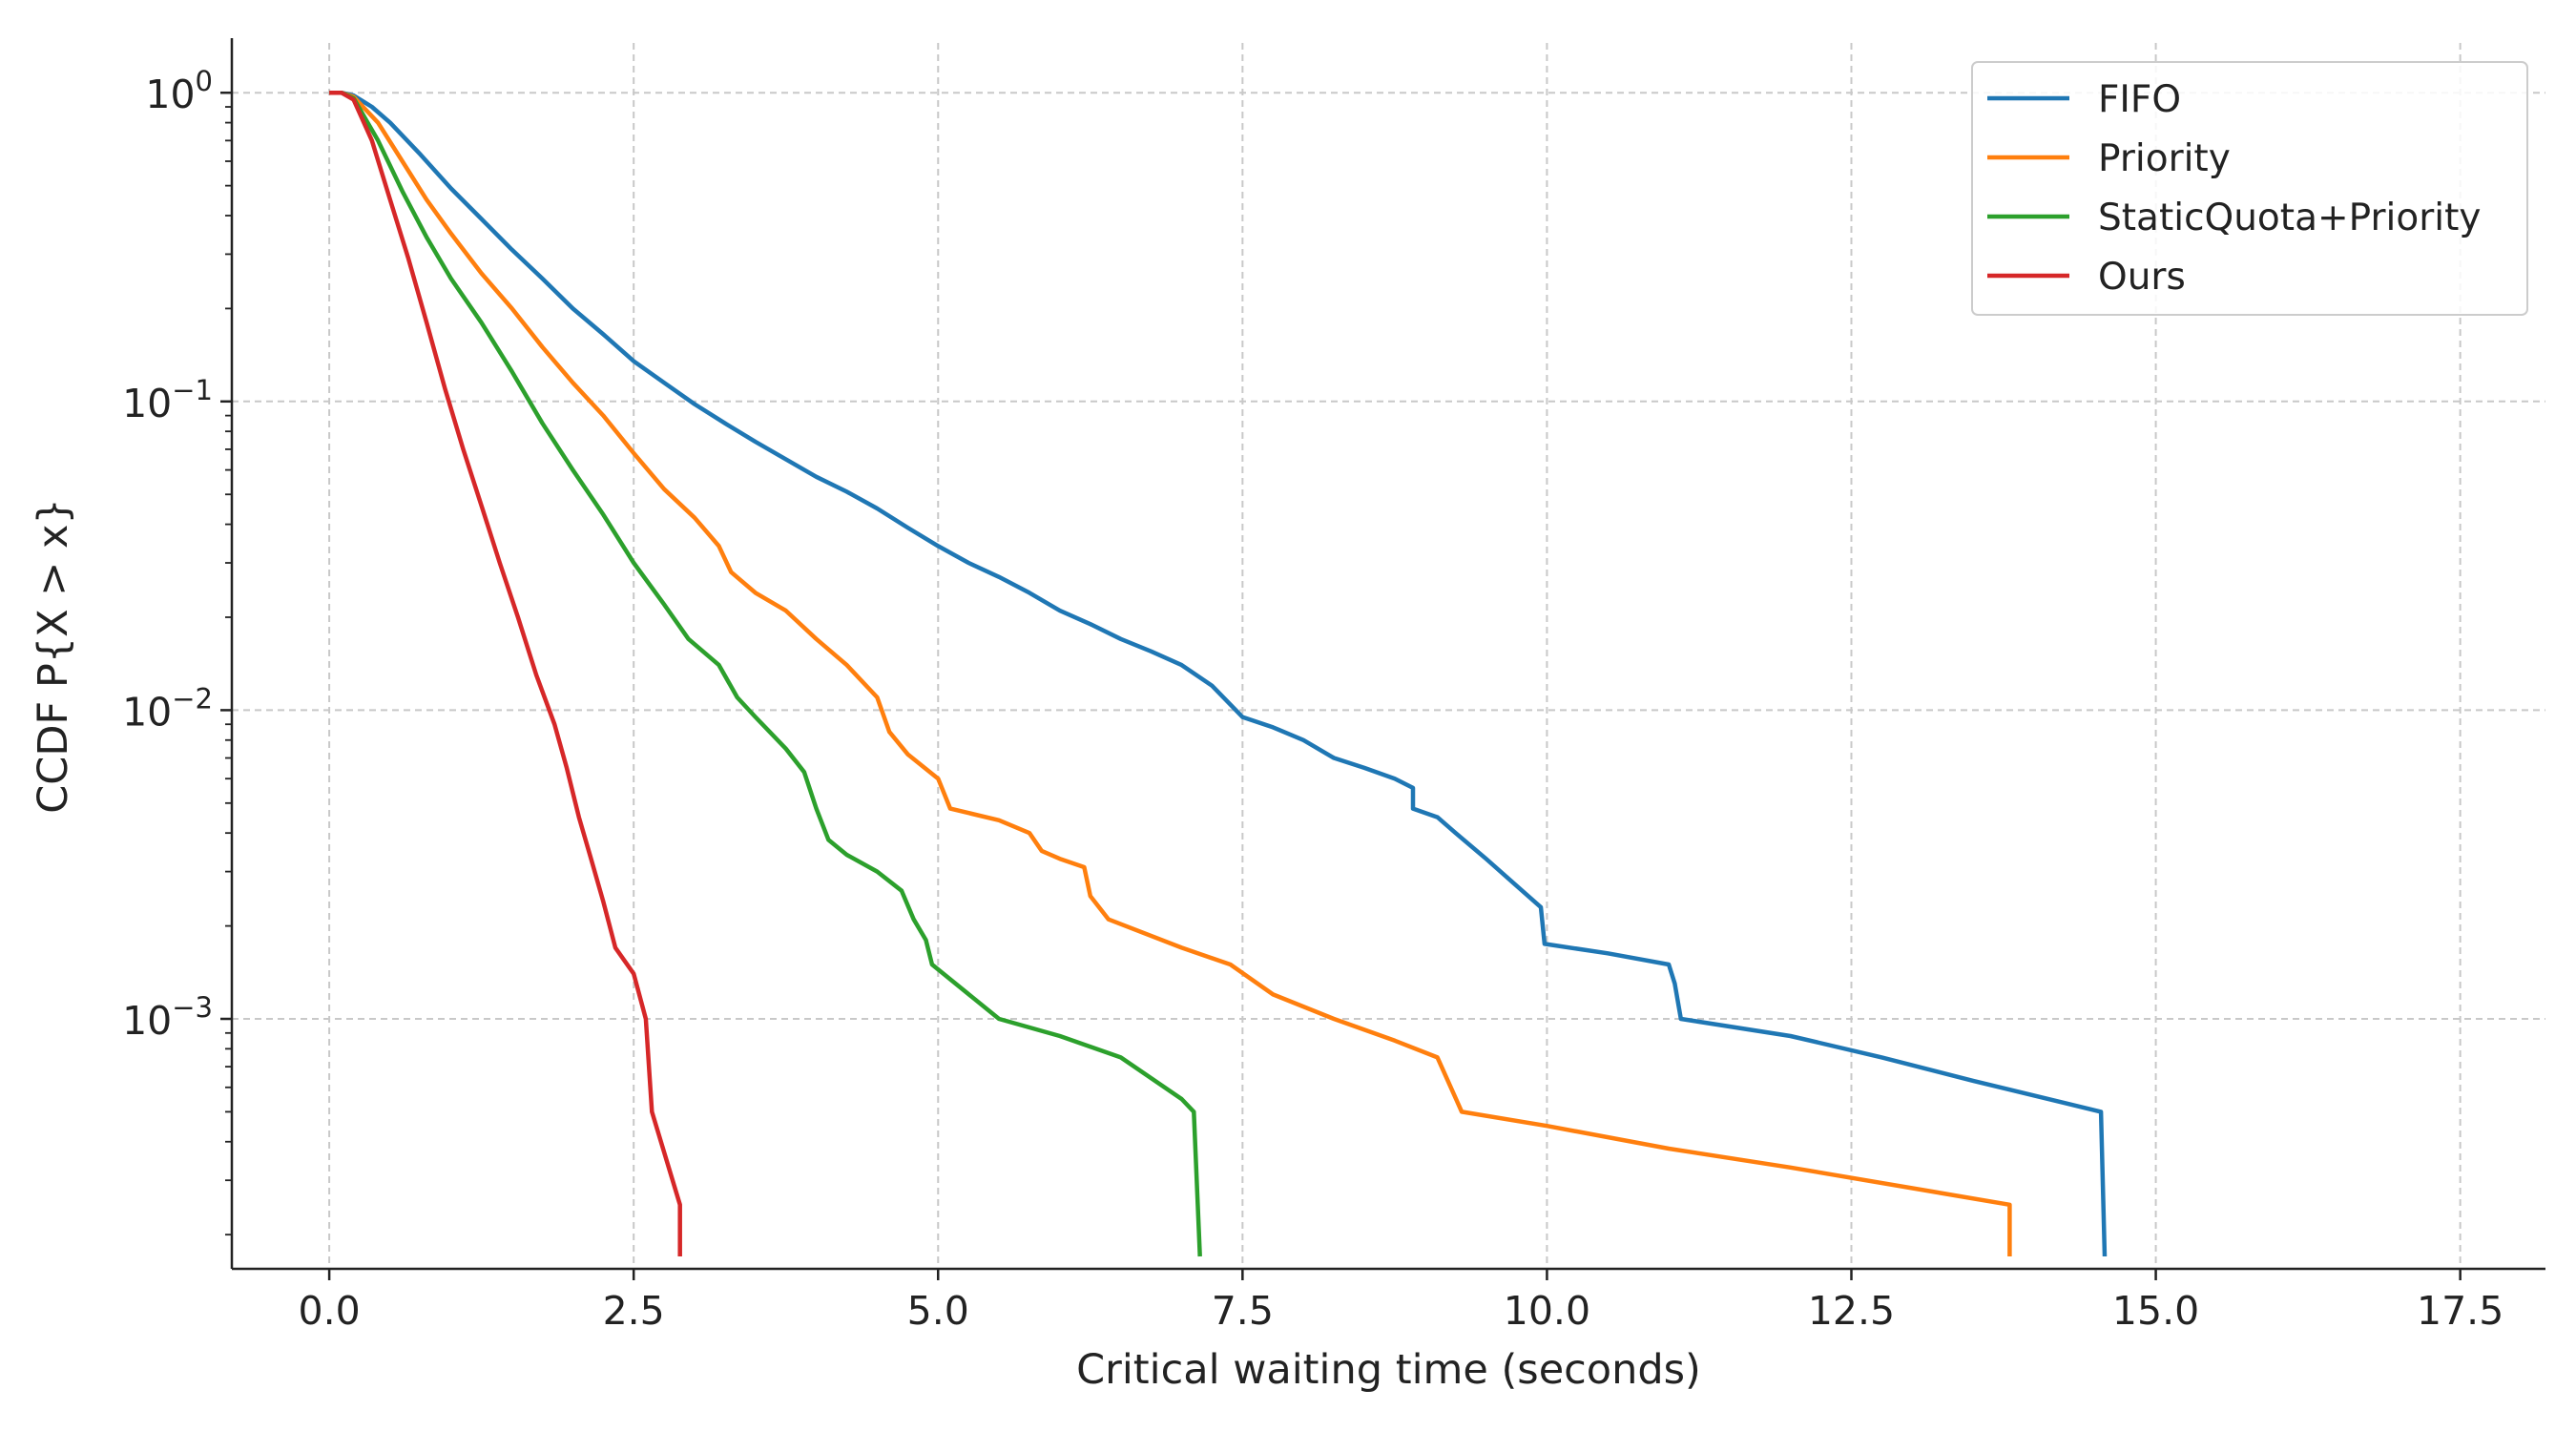 The width and height of the screenshot is (2576, 1431). What do you see at coordinates (1547, 1311) in the screenshot?
I see `x-tick-label: 10.0` at bounding box center [1547, 1311].